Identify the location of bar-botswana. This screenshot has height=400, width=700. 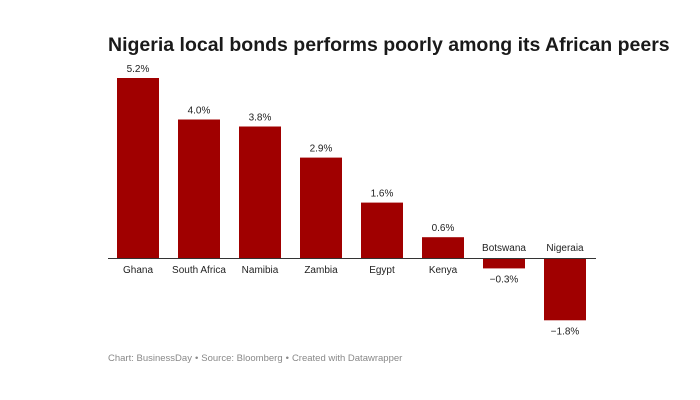
(504, 263).